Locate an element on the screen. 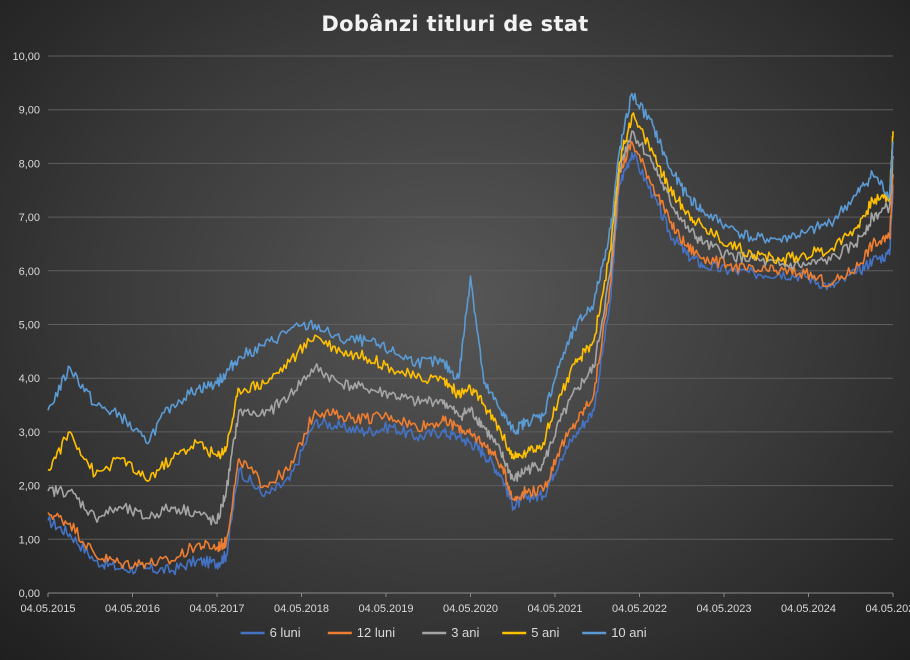 The width and height of the screenshot is (910, 660). x-tick-label: 04.05.2023 is located at coordinates (723, 609).